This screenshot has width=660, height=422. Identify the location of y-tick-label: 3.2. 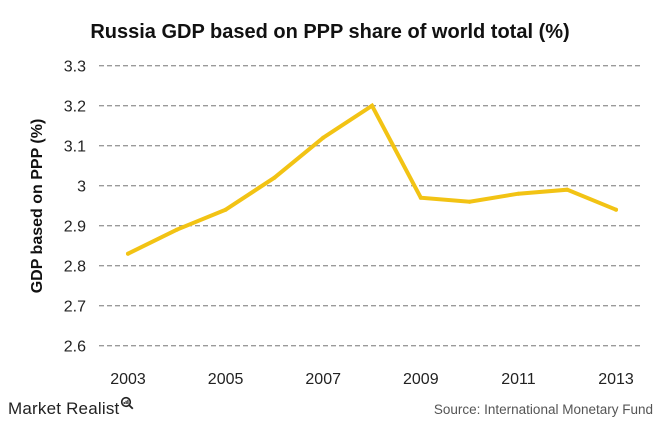
(75, 107).